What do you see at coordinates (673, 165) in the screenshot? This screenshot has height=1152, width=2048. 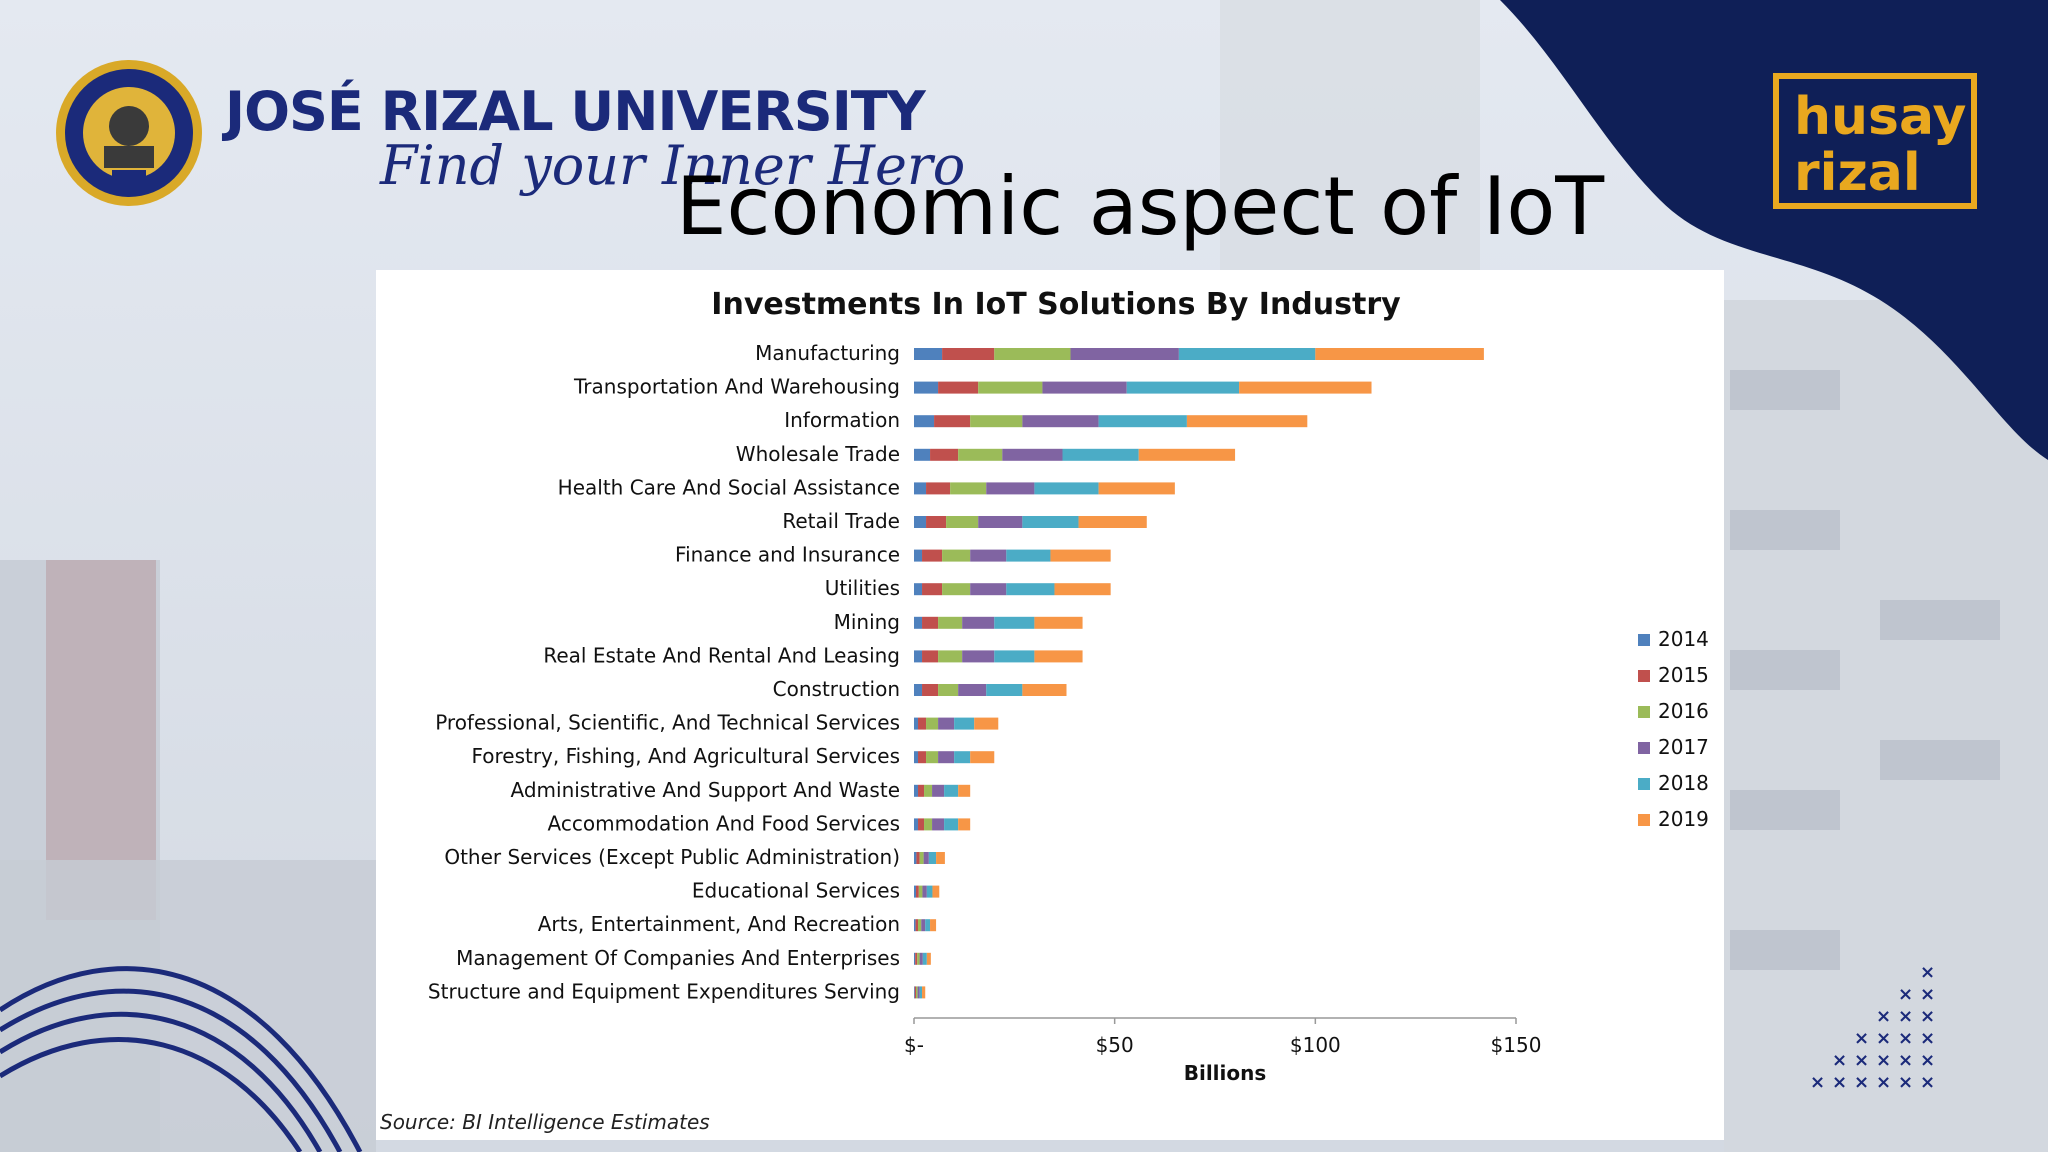 I see `university-tagline: Find your Inner Hero` at bounding box center [673, 165].